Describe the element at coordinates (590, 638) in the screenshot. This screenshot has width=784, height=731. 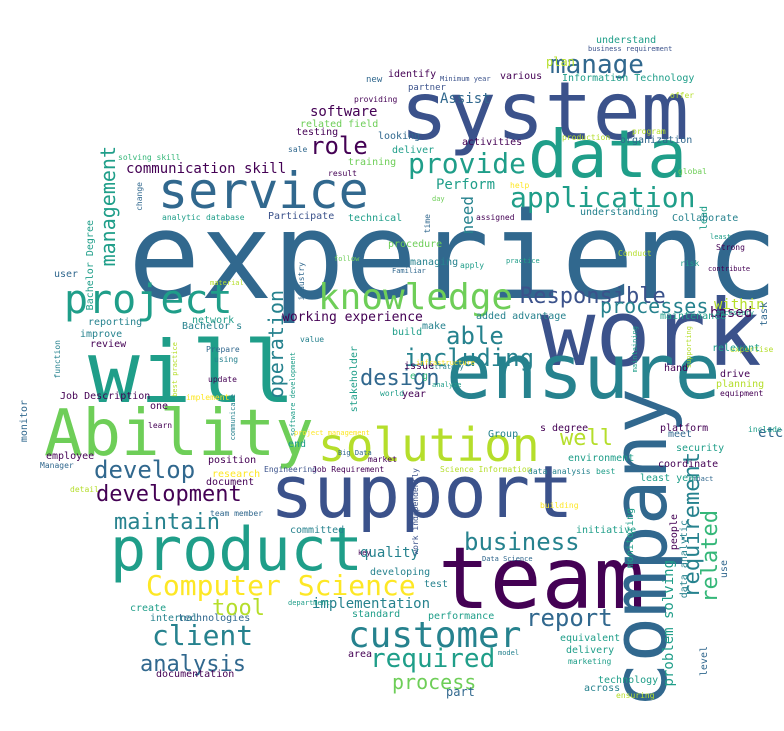
I see `word-equivalent: equivalent` at that location.